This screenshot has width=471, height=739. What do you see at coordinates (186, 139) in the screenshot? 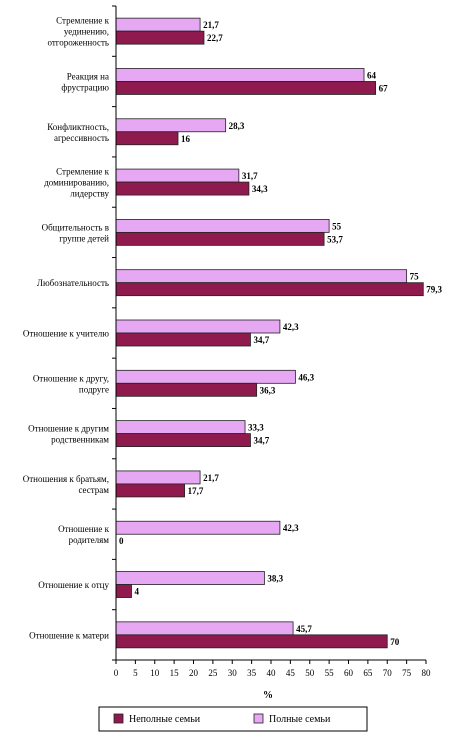
I see `data-label: 16` at bounding box center [186, 139].